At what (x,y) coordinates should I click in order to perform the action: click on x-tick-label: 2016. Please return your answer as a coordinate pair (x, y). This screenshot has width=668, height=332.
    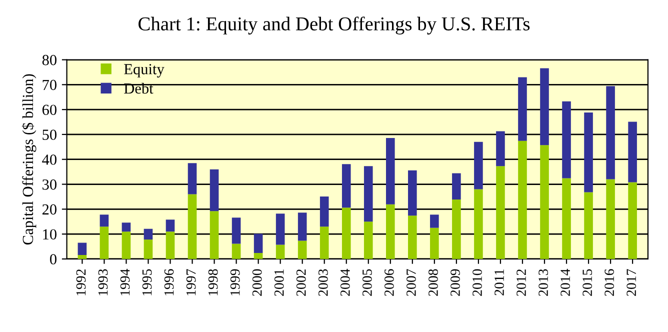
    Looking at the image, I should click on (609, 282).